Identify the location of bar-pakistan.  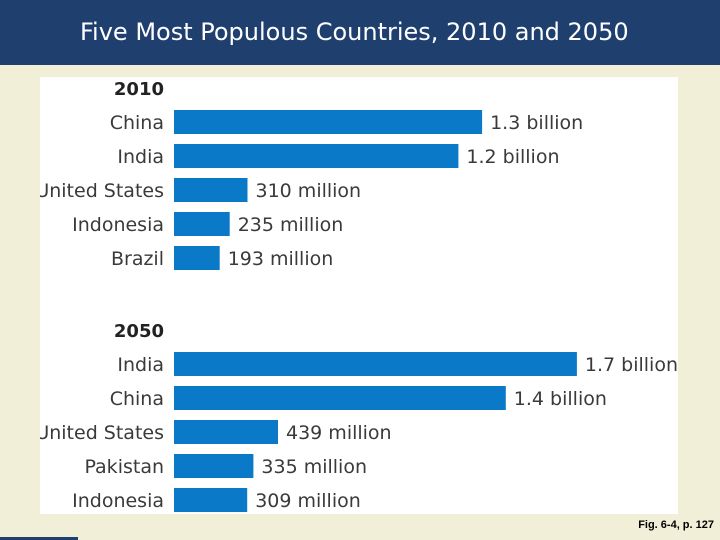
(214, 466).